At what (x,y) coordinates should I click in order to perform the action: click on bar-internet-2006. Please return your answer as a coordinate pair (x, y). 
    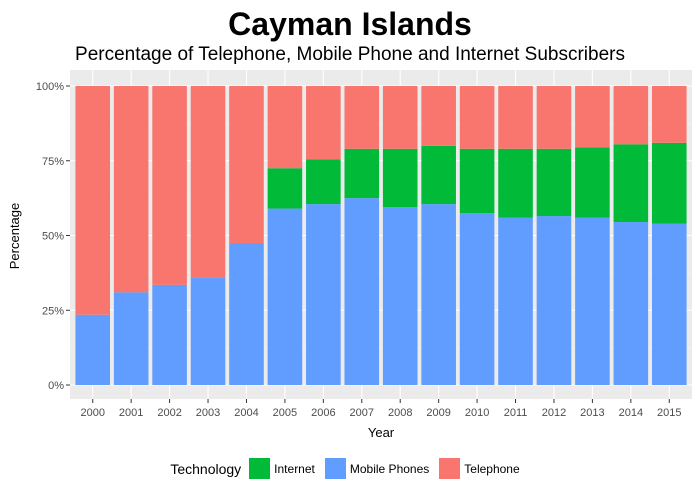
    Looking at the image, I should click on (323, 182).